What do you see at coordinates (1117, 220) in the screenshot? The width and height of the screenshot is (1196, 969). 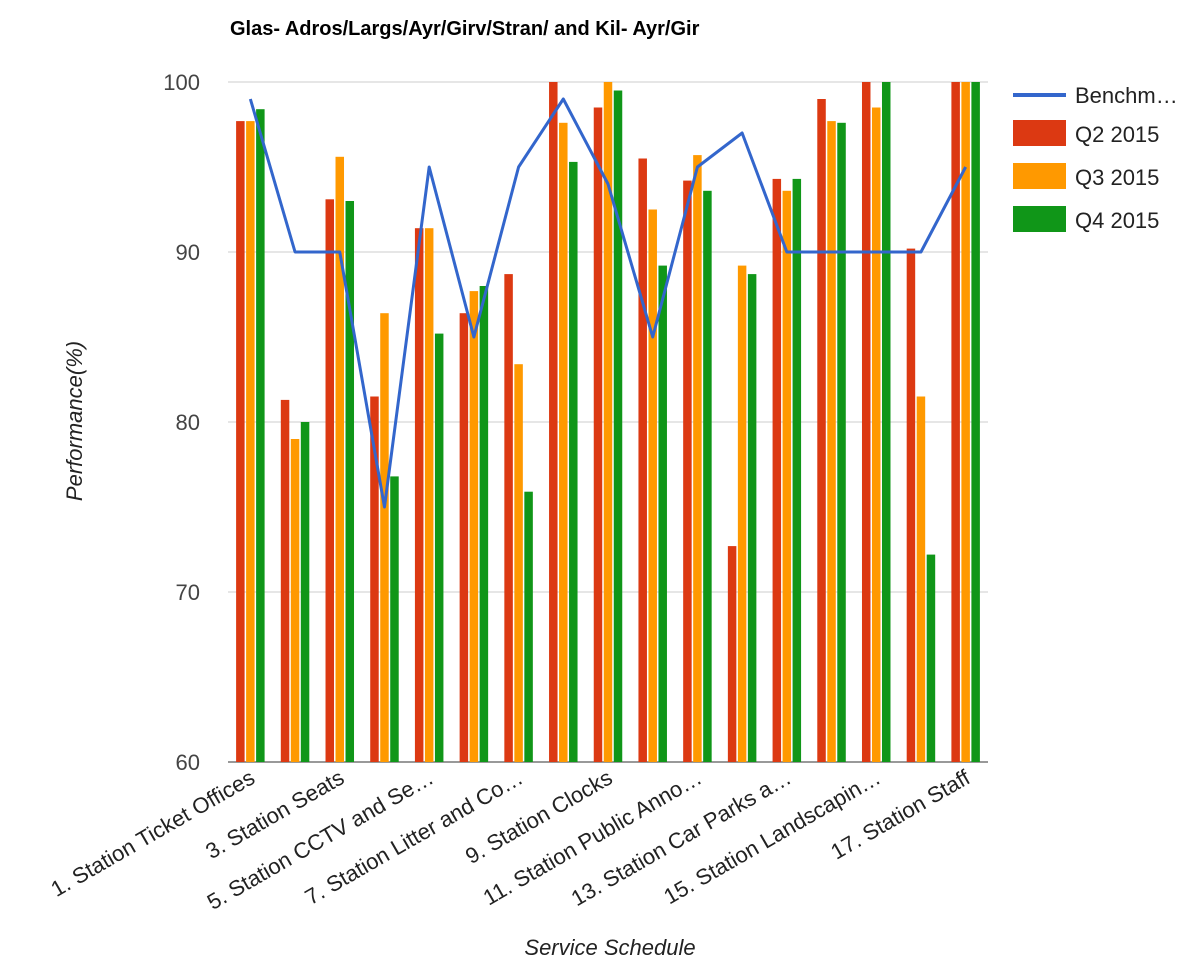 I see `legend-label-q4: Q4 2015` at bounding box center [1117, 220].